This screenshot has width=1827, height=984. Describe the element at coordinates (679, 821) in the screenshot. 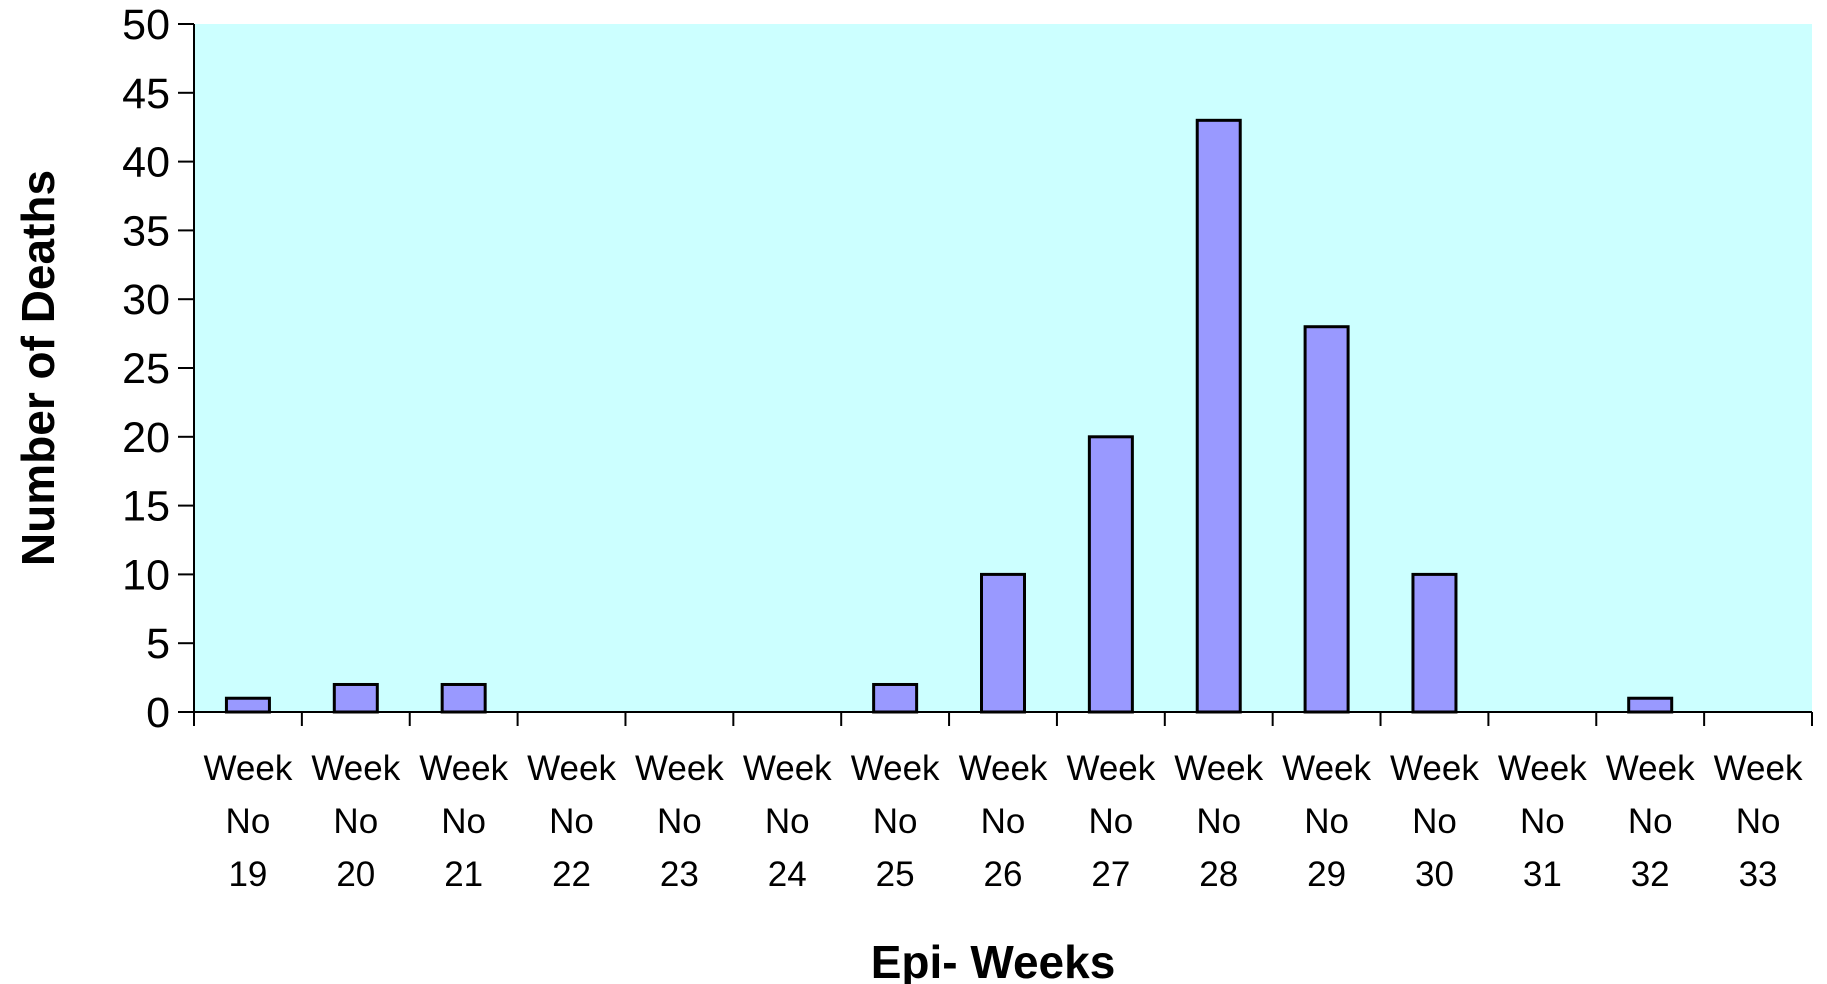

I see `x-tick-label: Week No 23` at that location.